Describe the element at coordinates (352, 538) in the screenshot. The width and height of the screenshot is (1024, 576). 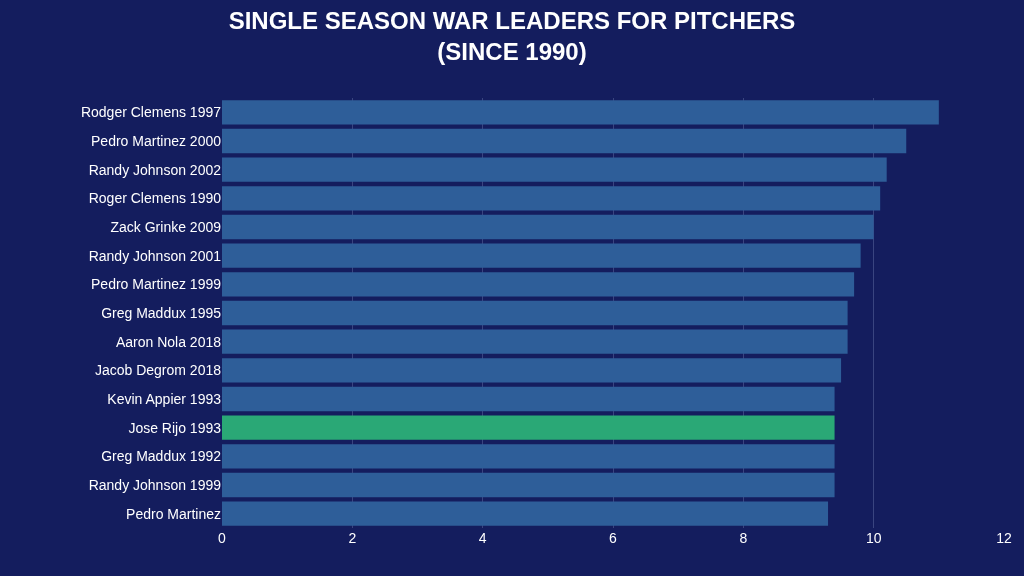
I see `x-tick-label: 2` at that location.